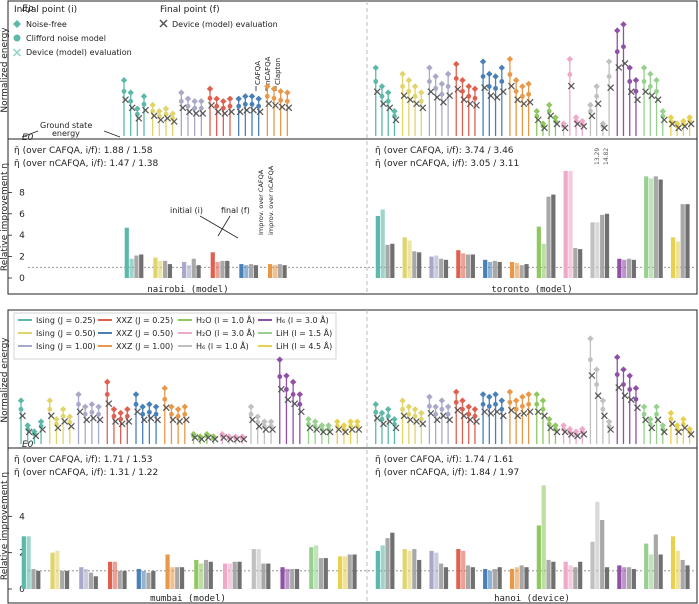 This screenshot has width=699, height=604. What do you see at coordinates (163, 23) in the screenshot?
I see `x-marker-dark-icon` at bounding box center [163, 23].